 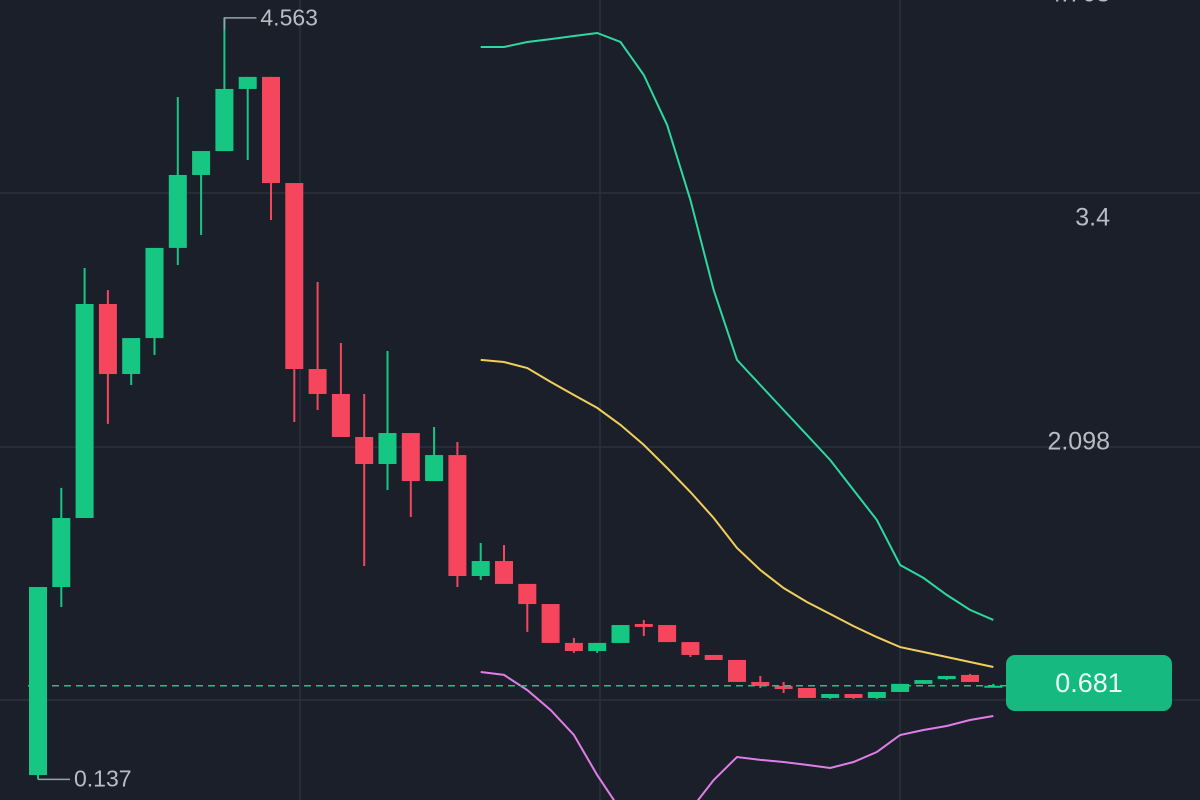 I want to click on high-leader-line, so click(x=240, y=23).